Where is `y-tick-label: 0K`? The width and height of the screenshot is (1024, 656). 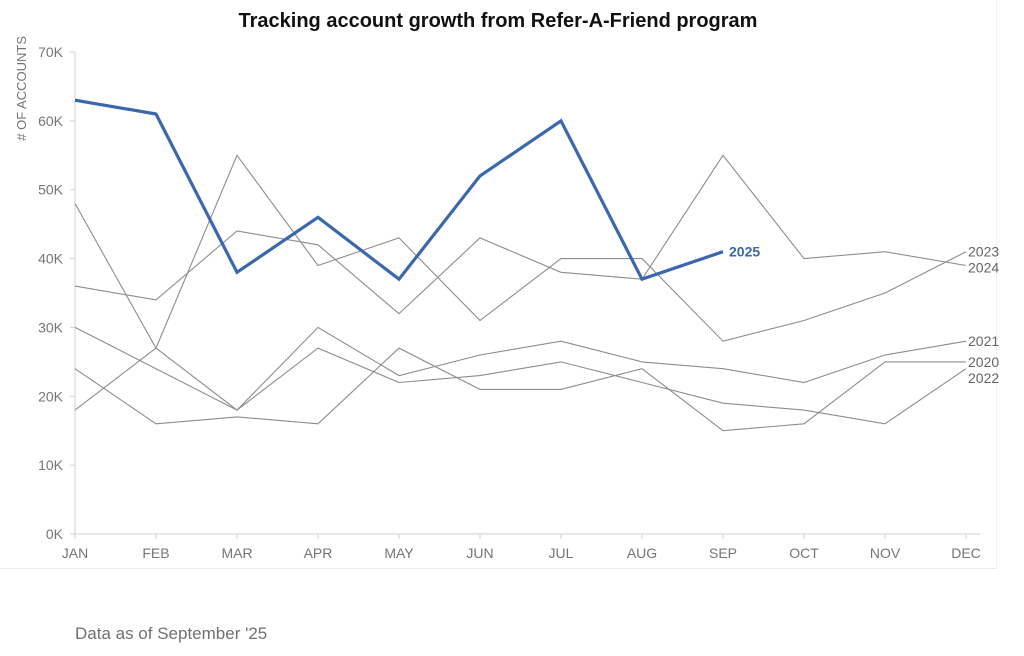 y-tick-label: 0K is located at coordinates (55, 534).